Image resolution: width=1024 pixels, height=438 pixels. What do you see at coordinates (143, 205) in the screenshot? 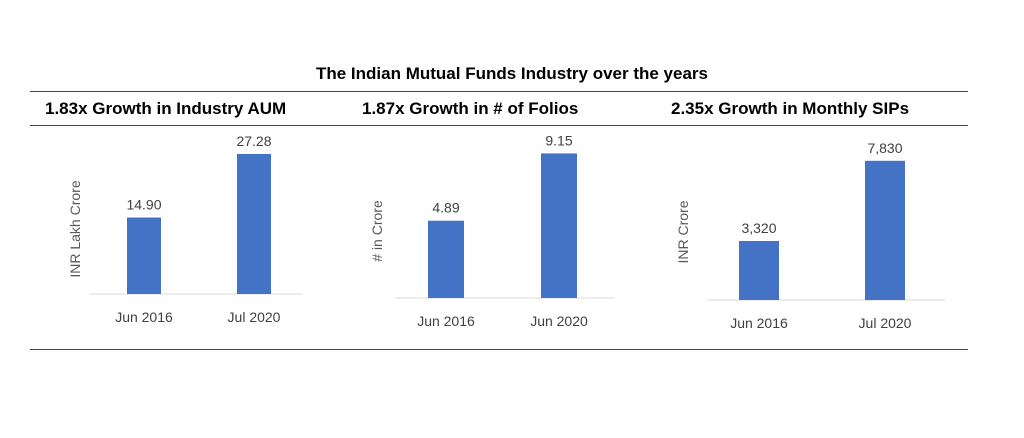
I see `aum-data-label-1: 14.90` at bounding box center [143, 205].